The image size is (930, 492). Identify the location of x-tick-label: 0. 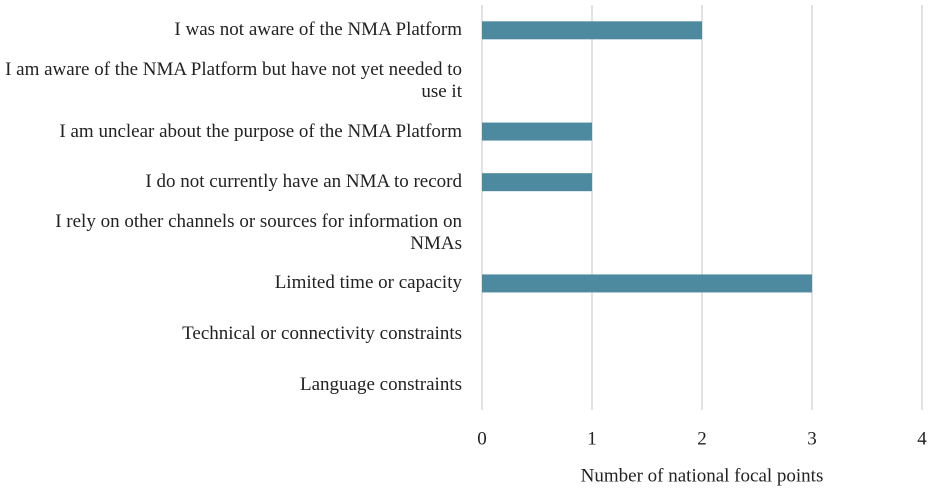
(482, 438).